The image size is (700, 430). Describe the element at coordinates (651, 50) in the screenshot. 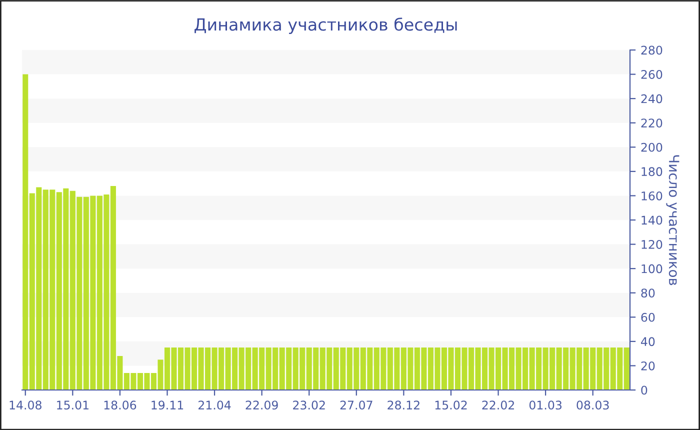

I see `y-tick-label: 280` at that location.